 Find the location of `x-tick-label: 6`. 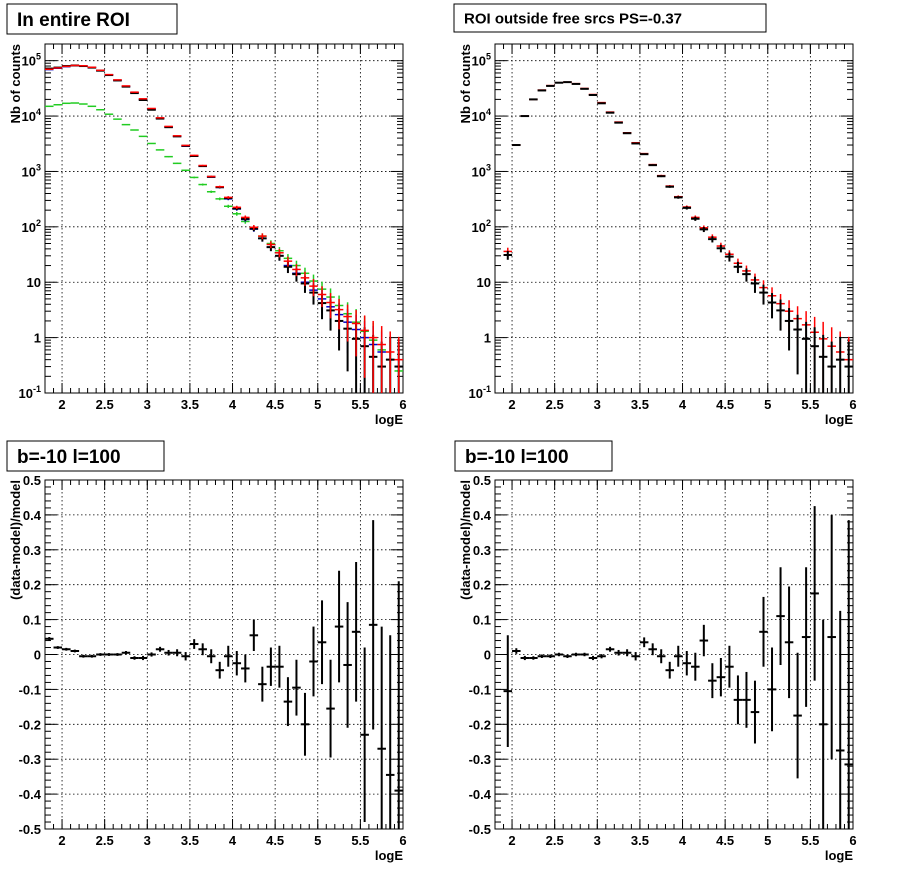

x-tick-label: 6 is located at coordinates (402, 840).